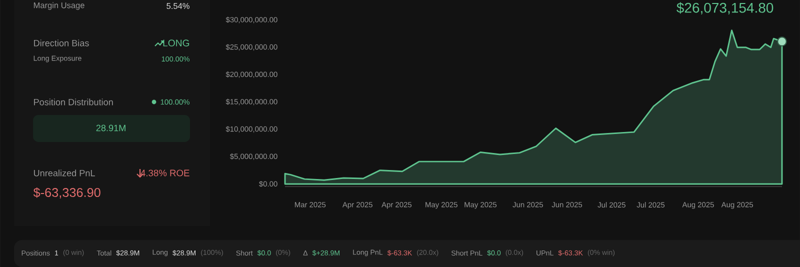 Image resolution: width=800 pixels, height=267 pixels. I want to click on annotation: $26,073,154.80, so click(725, 8).